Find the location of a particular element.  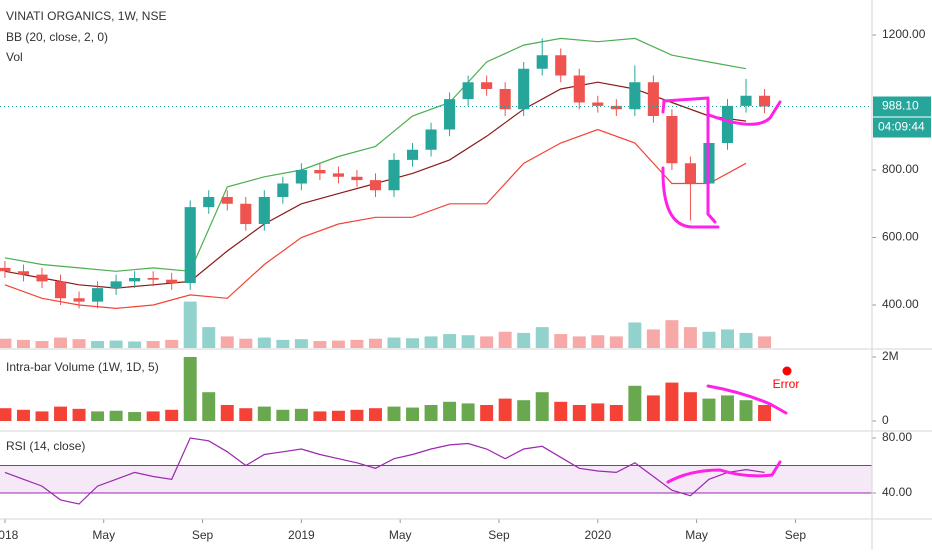

y-tick-label: 1200.00 is located at coordinates (904, 34).